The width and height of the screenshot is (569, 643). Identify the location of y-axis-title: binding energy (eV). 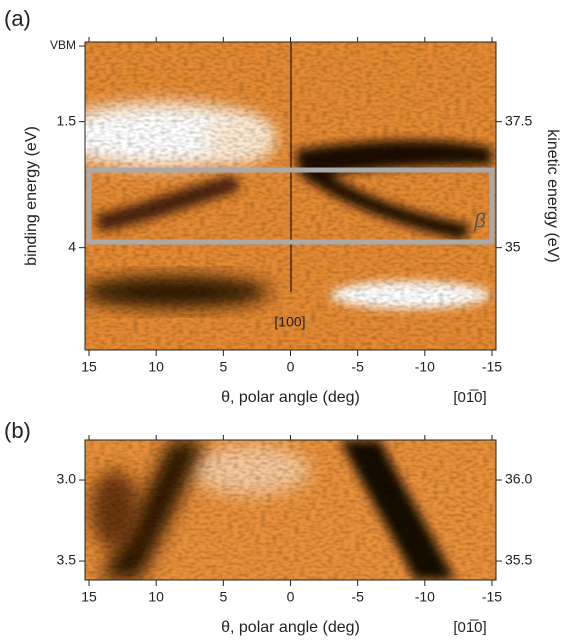
(31, 196).